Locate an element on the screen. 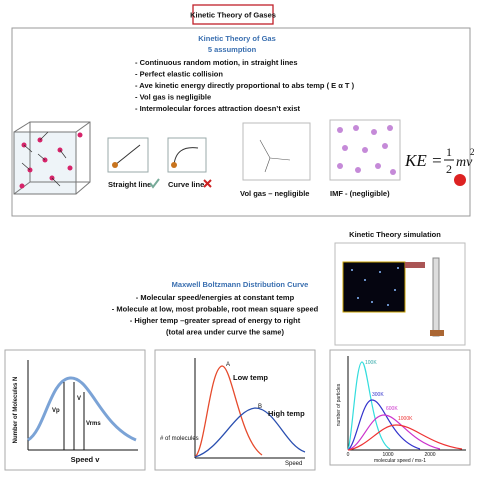 Image resolution: width=480 pixels, height=485 pixels. cross-icon is located at coordinates (207, 183).